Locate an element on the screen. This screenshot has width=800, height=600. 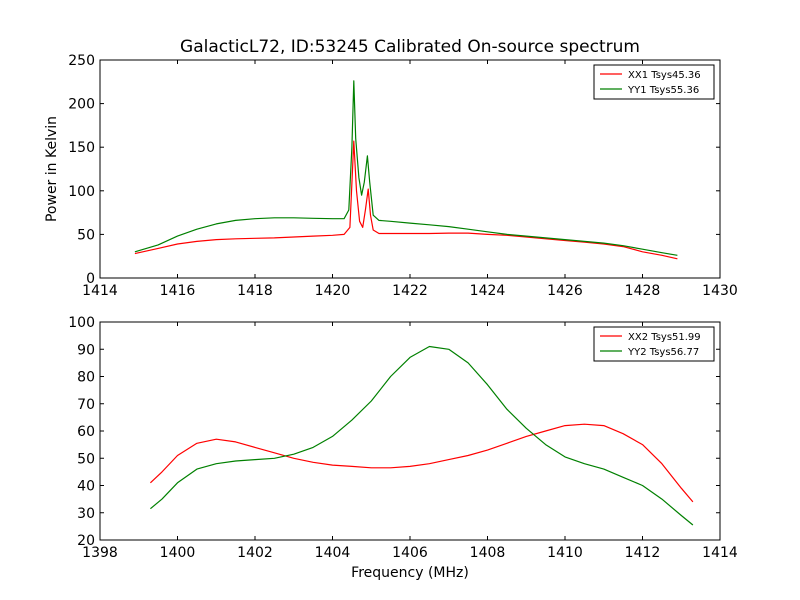
x-tick-label: 1400 is located at coordinates (178, 553).